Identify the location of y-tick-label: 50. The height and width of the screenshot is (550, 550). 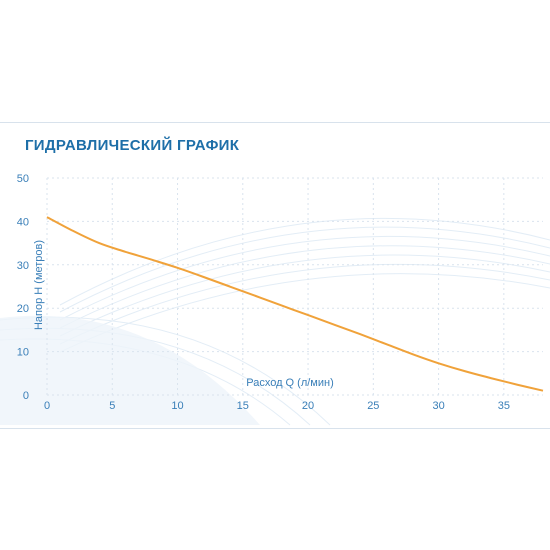
(23, 179).